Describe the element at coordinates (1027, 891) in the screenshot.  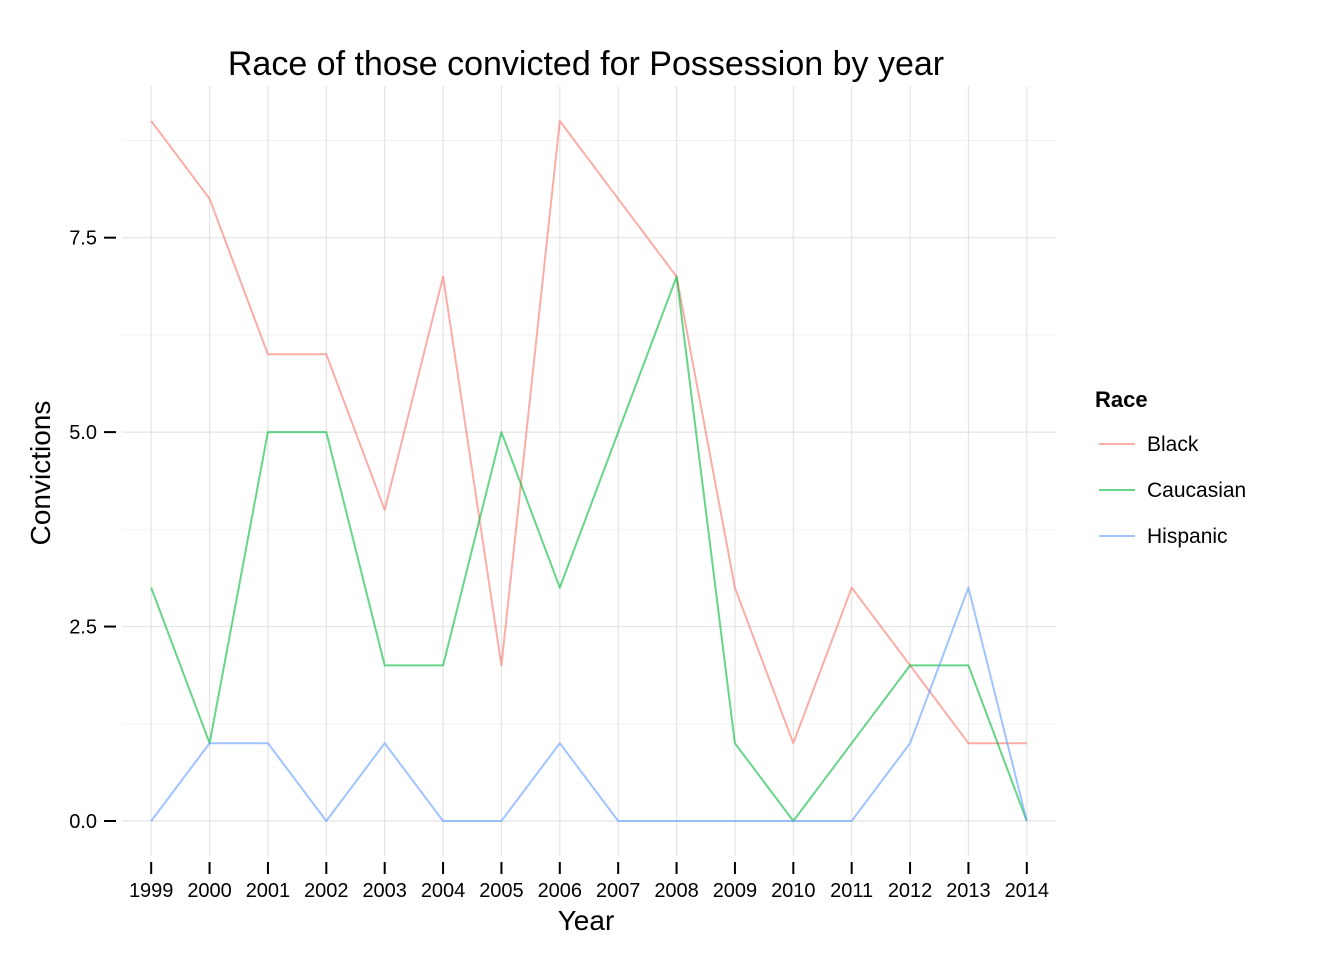
I see `x-tick-label: 2014` at that location.